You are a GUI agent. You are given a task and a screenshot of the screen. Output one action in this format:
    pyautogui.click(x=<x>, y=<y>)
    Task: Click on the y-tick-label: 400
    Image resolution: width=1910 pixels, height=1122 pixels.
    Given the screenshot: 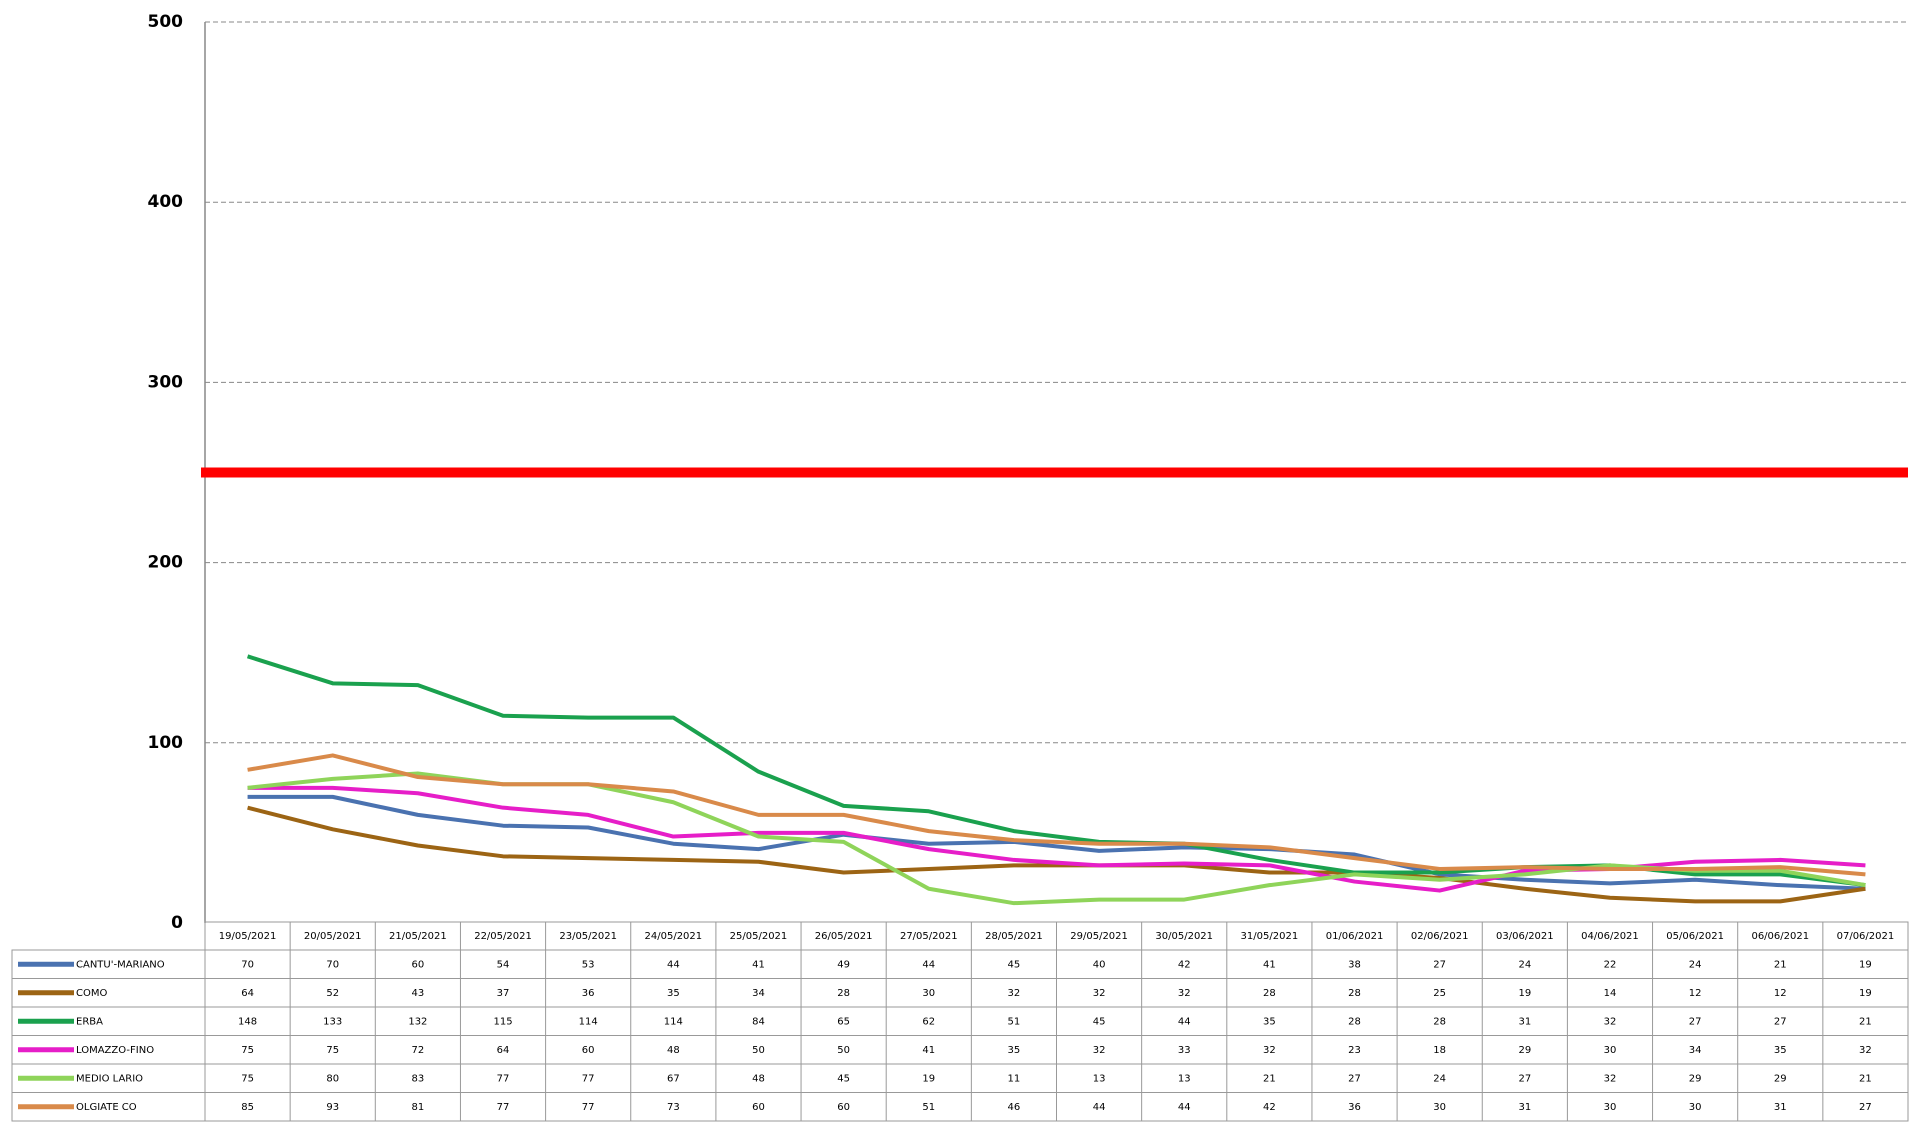 What is the action you would take?
    pyautogui.click(x=166, y=202)
    